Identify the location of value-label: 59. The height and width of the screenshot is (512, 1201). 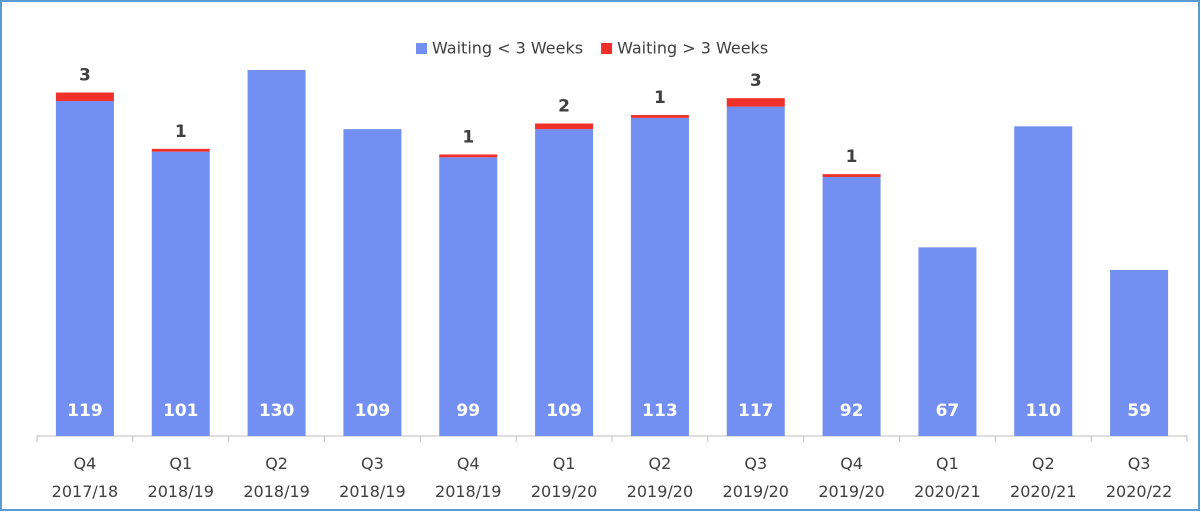
(1139, 411).